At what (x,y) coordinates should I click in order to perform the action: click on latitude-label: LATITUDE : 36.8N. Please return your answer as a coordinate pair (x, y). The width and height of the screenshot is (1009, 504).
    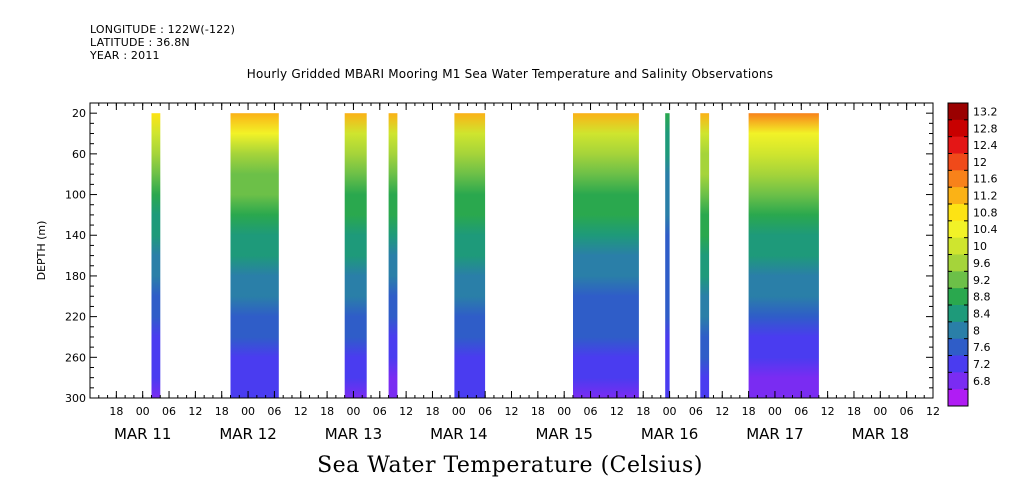
    Looking at the image, I should click on (140, 42).